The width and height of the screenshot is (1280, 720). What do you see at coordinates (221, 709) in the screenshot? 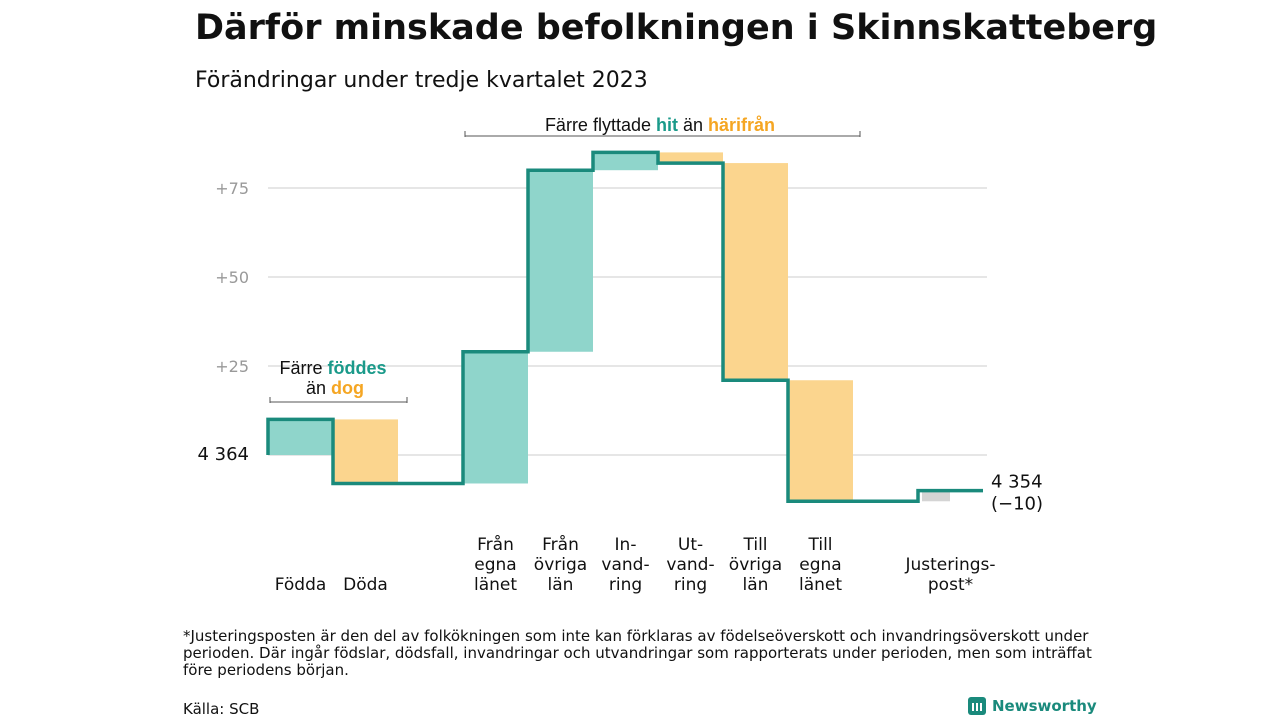
I see `source-note: Källa: SCB` at bounding box center [221, 709].